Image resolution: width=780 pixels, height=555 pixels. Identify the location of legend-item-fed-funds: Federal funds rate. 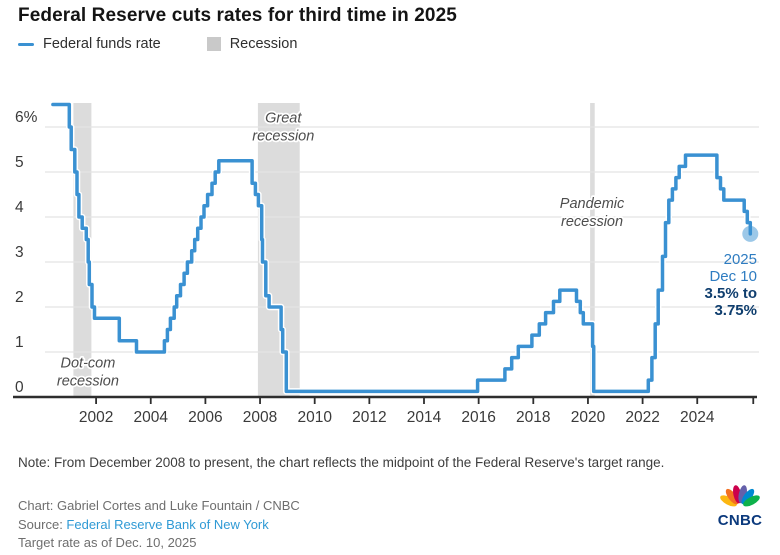
(89, 44).